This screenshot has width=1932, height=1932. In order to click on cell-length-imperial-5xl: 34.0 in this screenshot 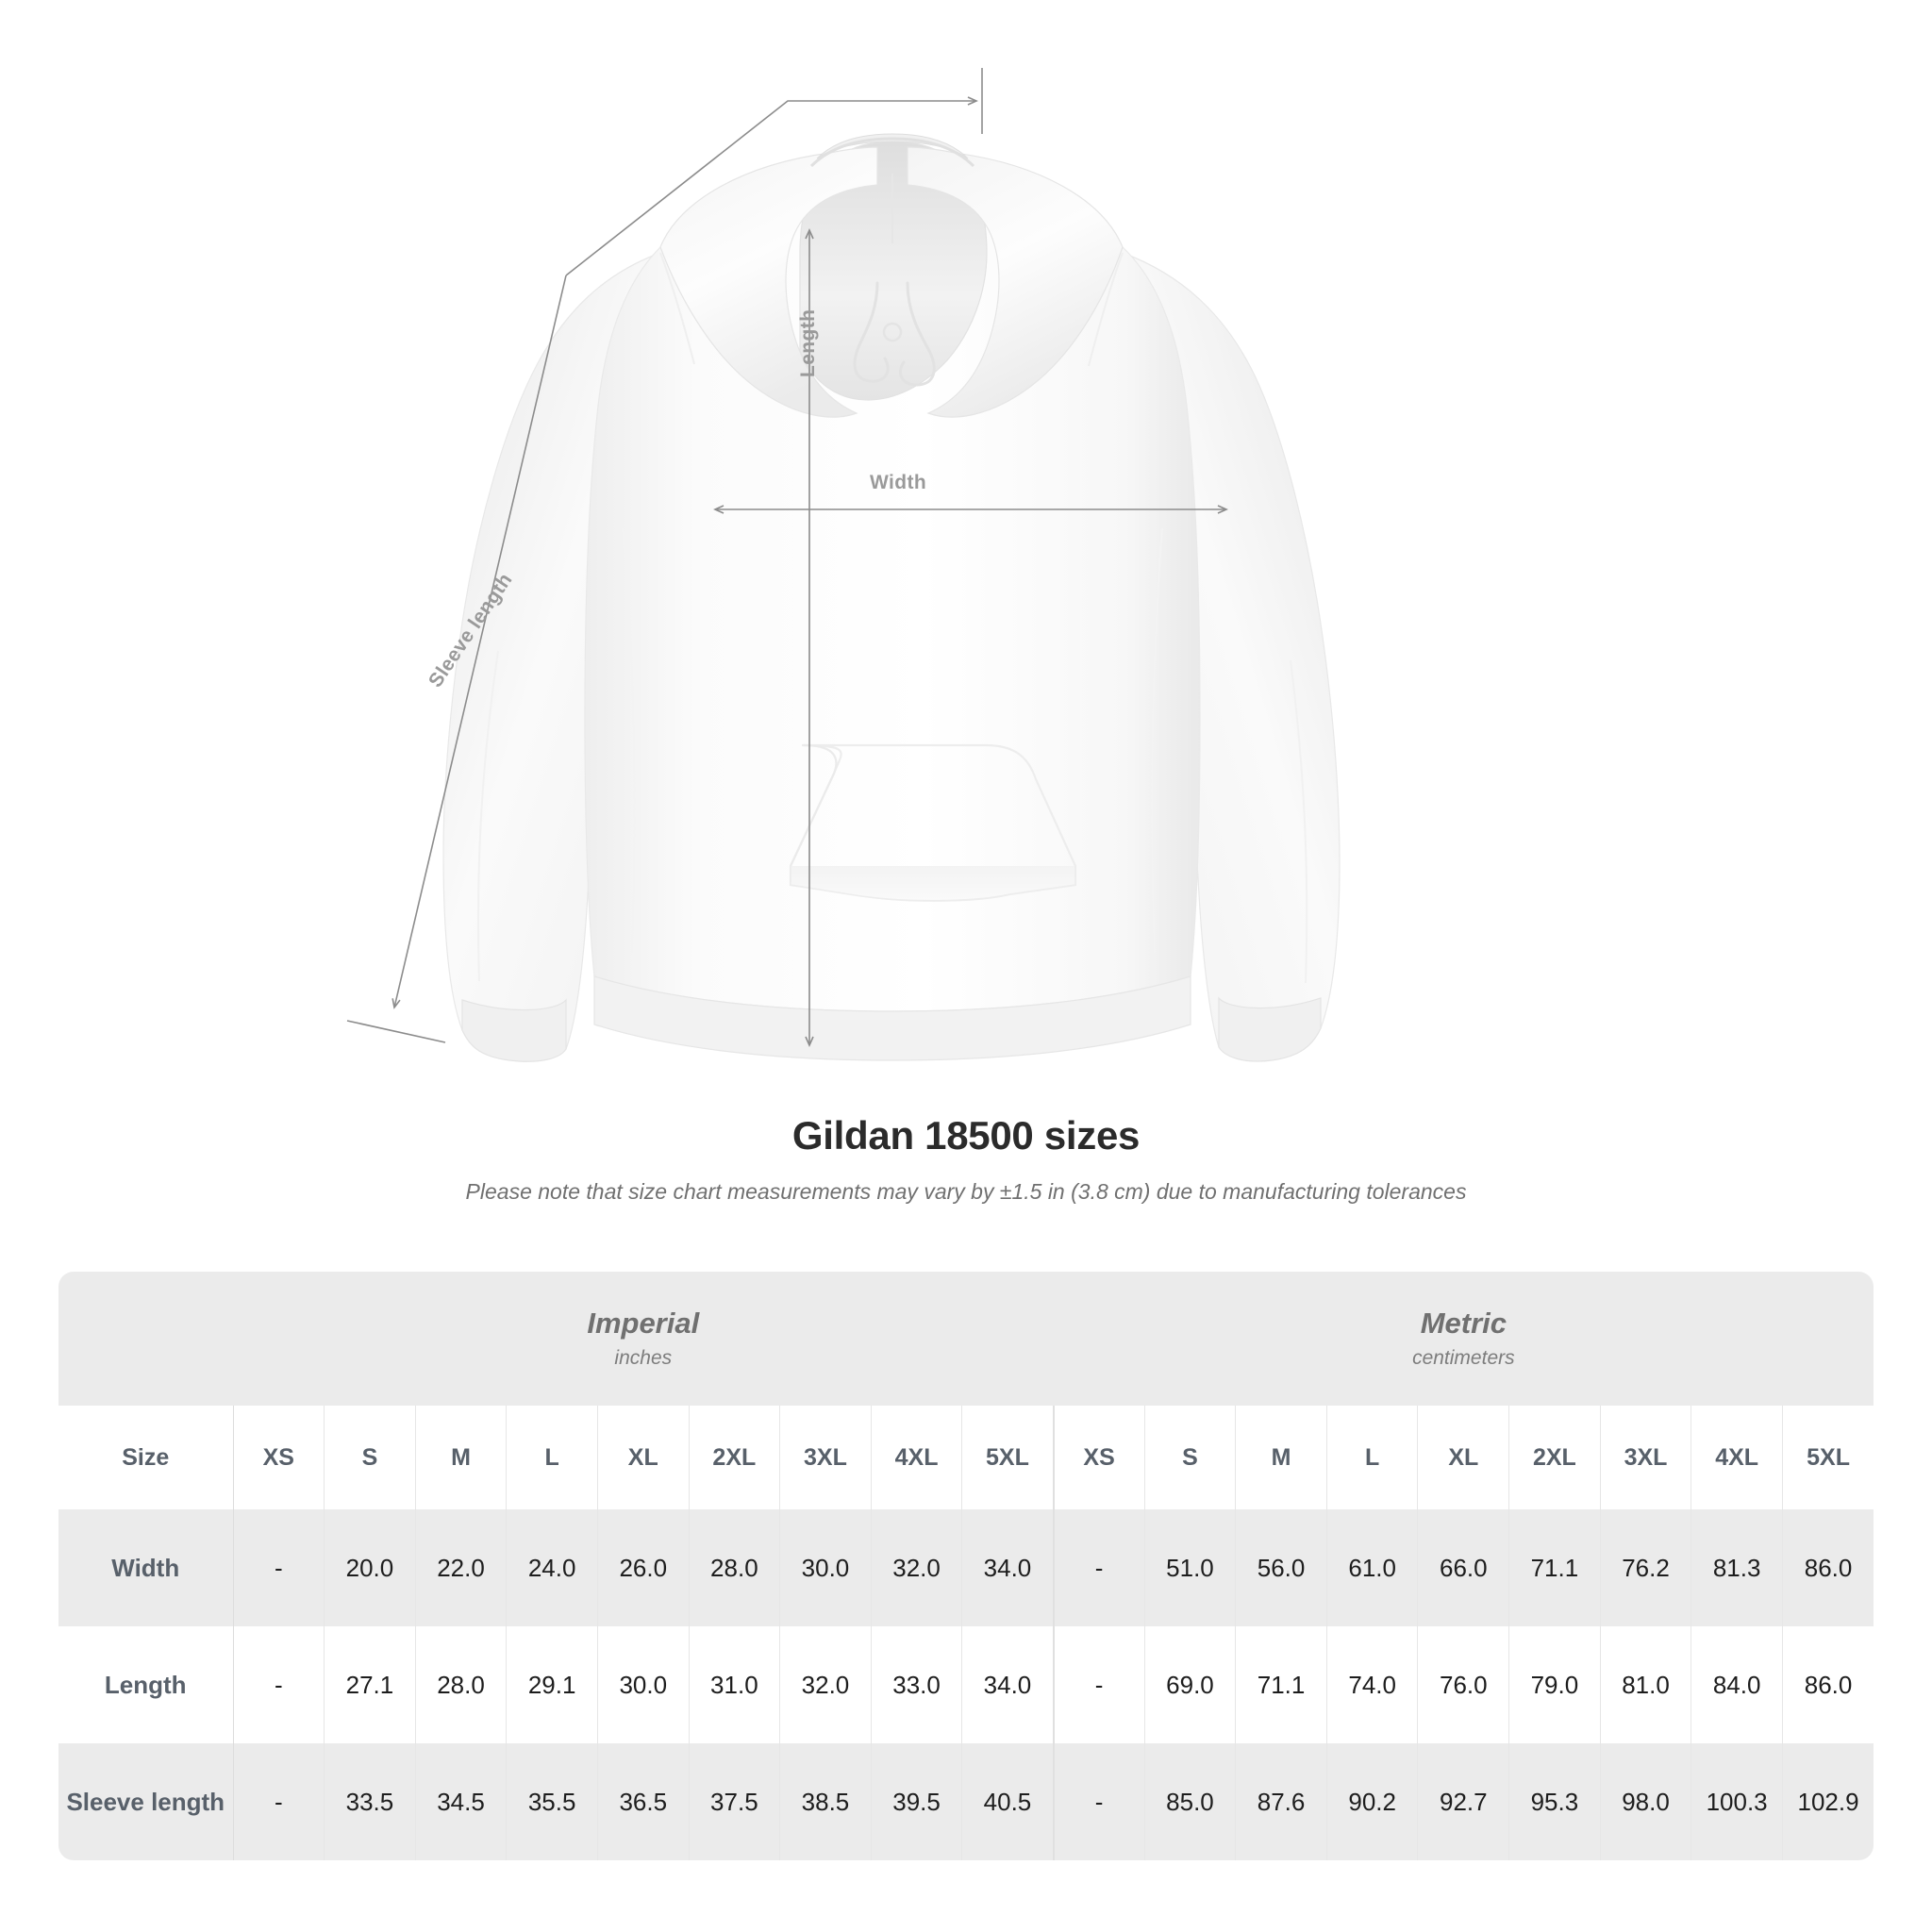, I will do `click(1008, 1684)`.